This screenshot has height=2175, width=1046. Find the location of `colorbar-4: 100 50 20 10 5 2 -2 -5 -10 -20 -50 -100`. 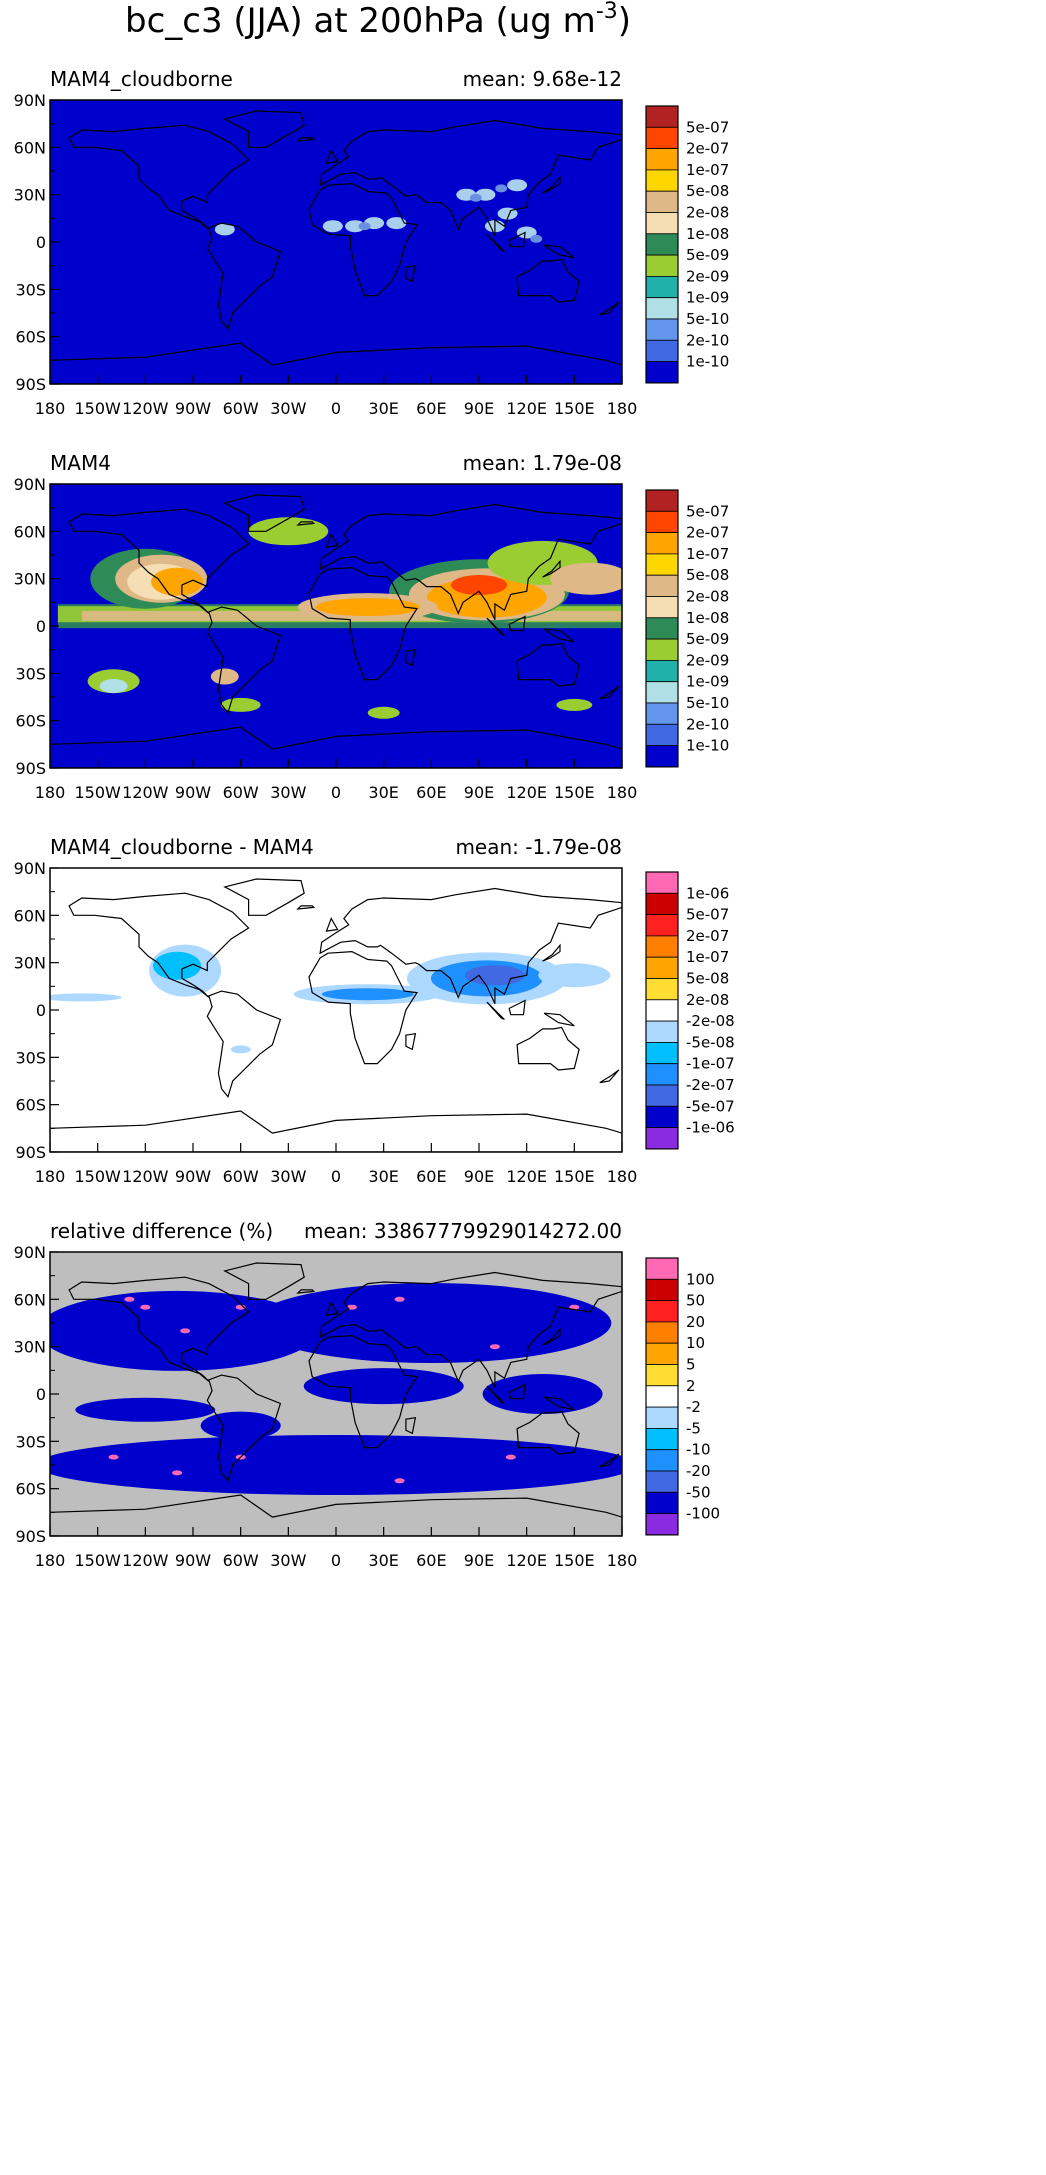

colorbar-4: 100 50 20 10 5 2 -2 -5 -10 -20 -50 -100 is located at coordinates (682, 1396).